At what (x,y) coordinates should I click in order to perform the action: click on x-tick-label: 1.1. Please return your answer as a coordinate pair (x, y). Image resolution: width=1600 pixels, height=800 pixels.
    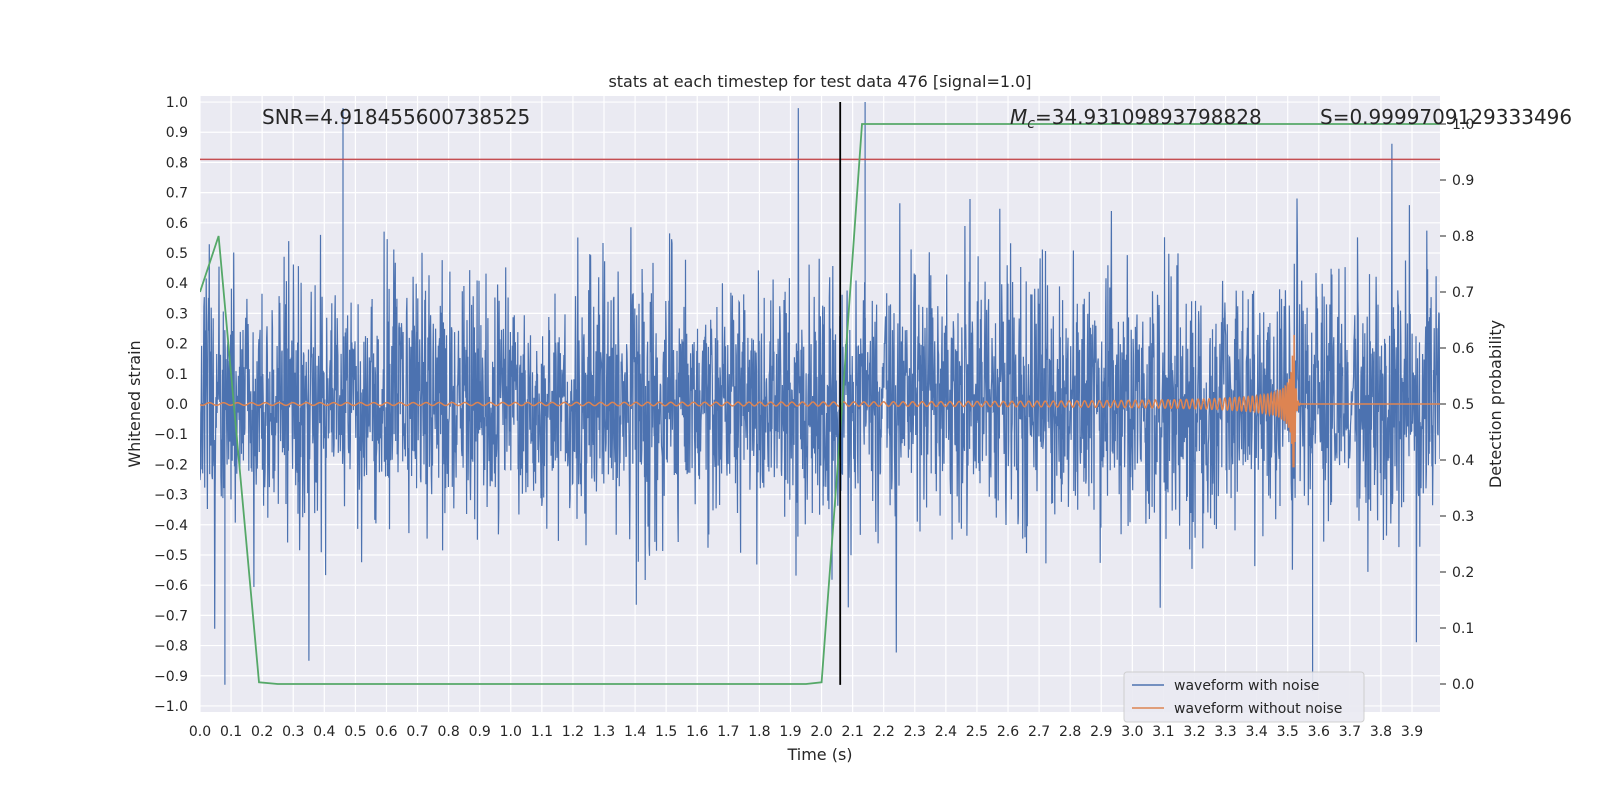
    Looking at the image, I should click on (542, 732).